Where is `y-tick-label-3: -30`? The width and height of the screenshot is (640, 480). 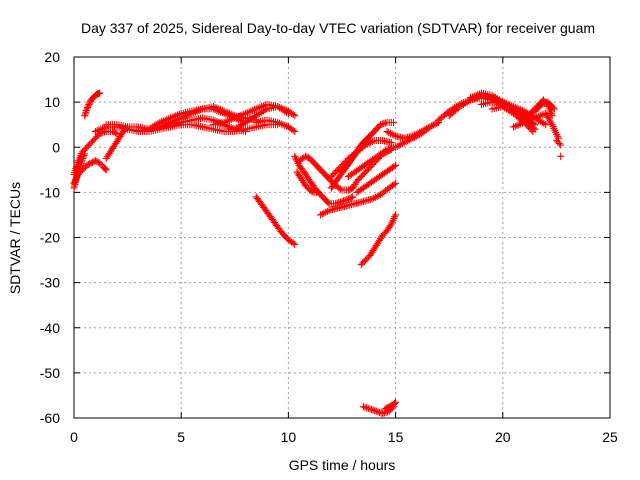 y-tick-label-3: -30 is located at coordinates (50, 283).